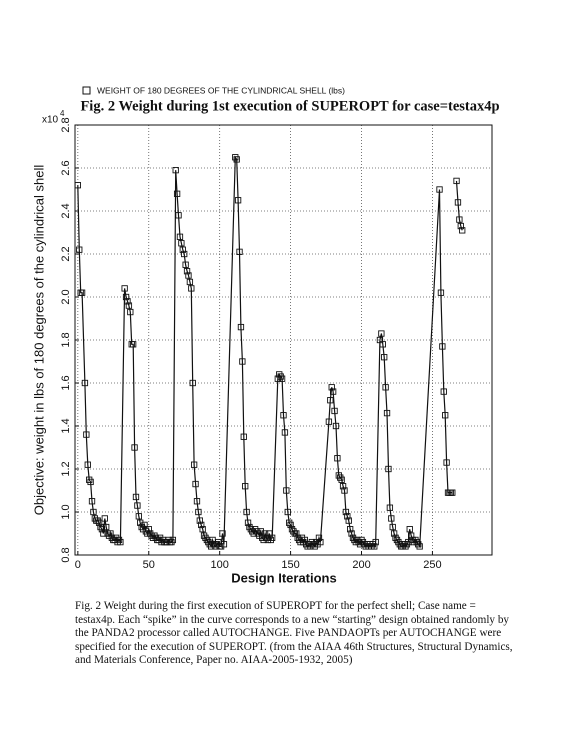  Describe the element at coordinates (50, 120) in the screenshot. I see `y-multiplier: x10` at that location.